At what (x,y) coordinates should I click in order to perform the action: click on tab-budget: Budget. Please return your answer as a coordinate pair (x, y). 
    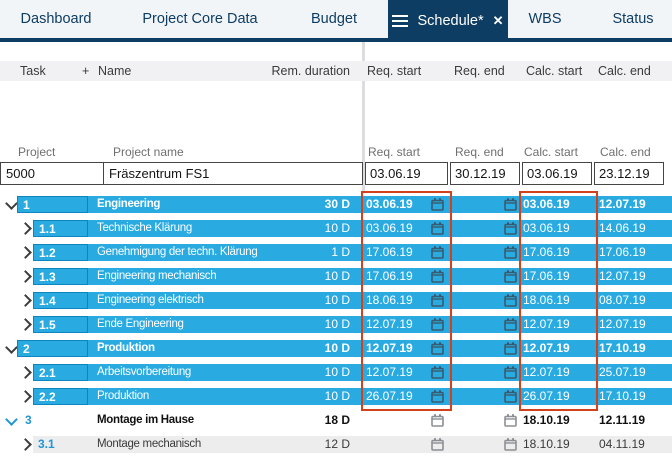
    Looking at the image, I should click on (334, 19).